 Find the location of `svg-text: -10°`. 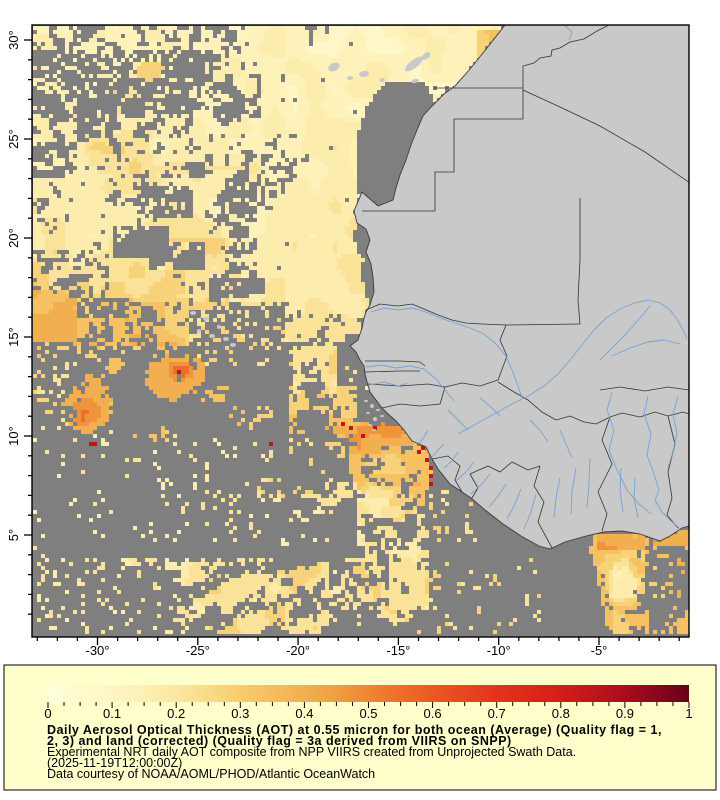

svg-text: -10° is located at coordinates (499, 650).